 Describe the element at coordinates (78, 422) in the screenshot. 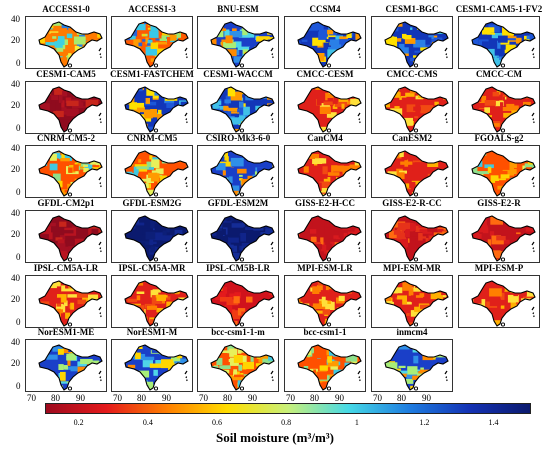

I see `colorbar-tick-label: 0.2` at that location.